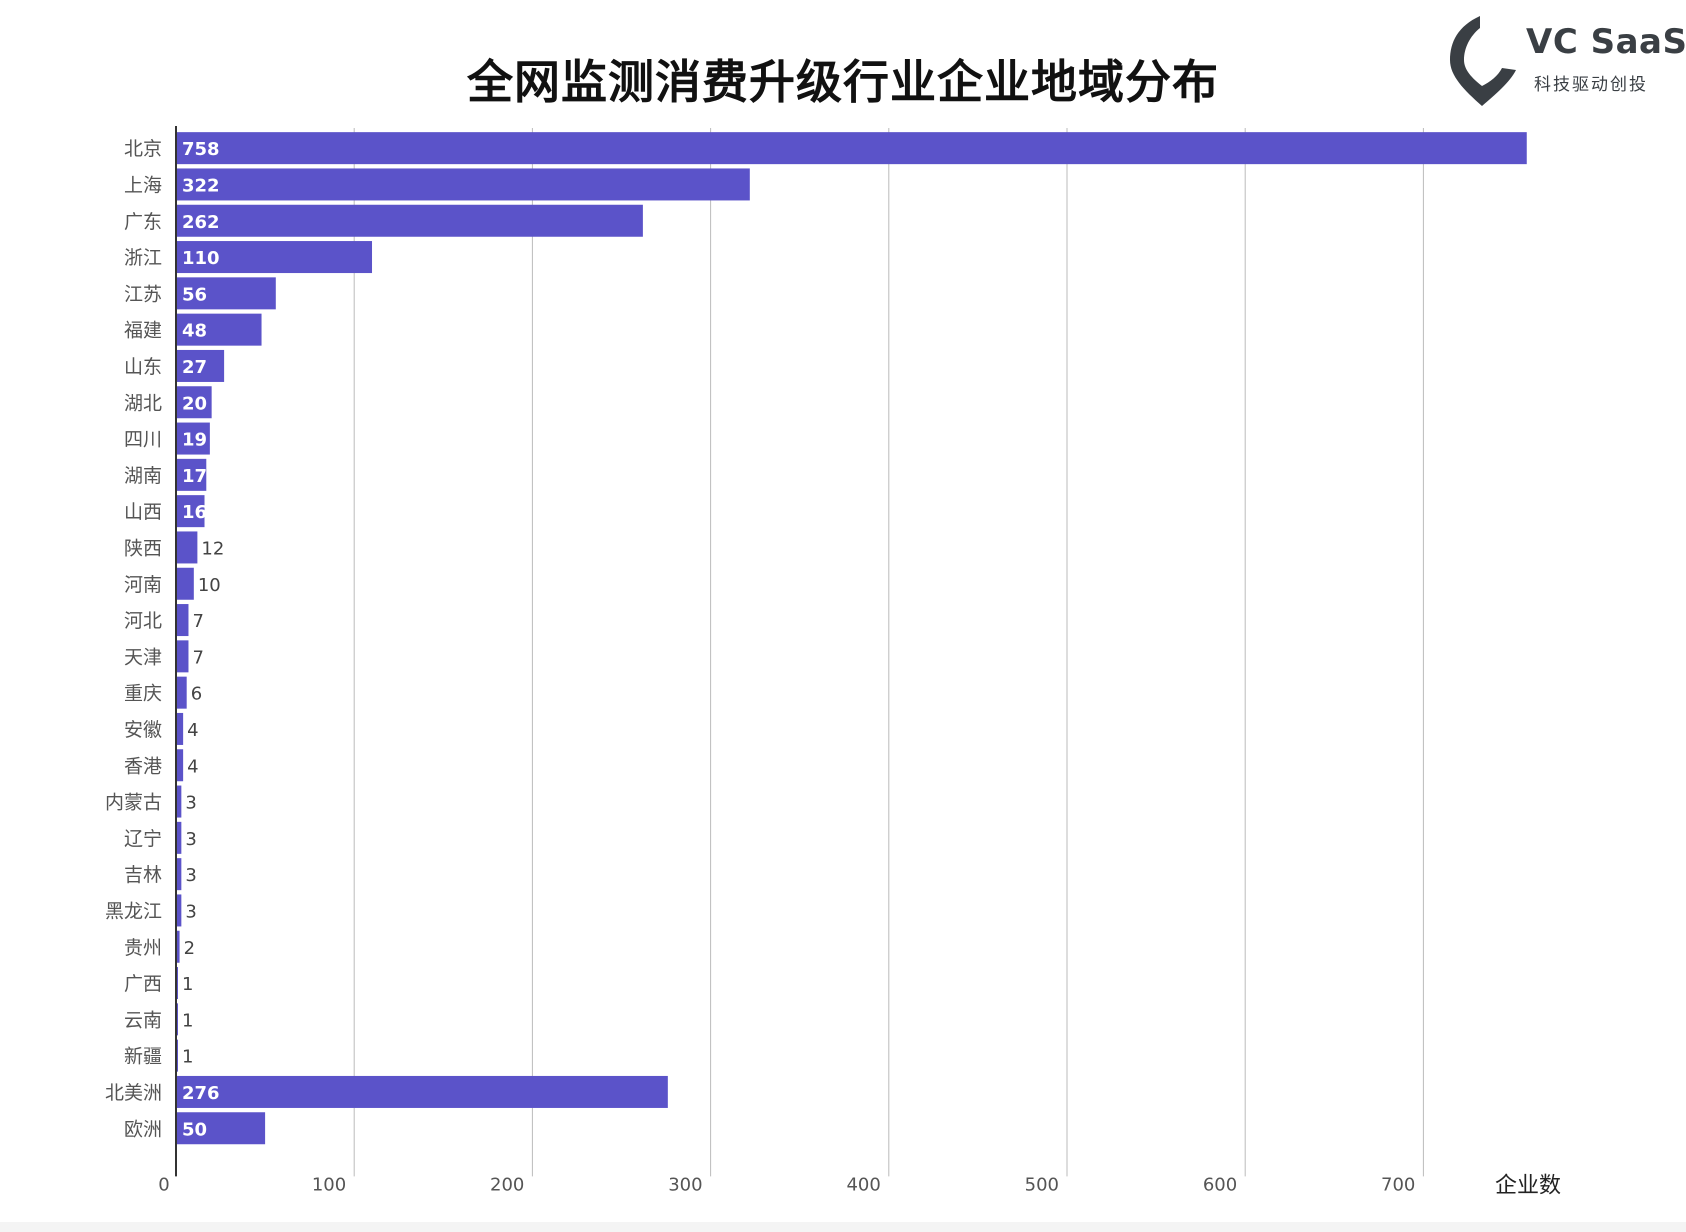 The image size is (1686, 1232). Describe the element at coordinates (143, 149) in the screenshot. I see `category-label: 北京` at that location.